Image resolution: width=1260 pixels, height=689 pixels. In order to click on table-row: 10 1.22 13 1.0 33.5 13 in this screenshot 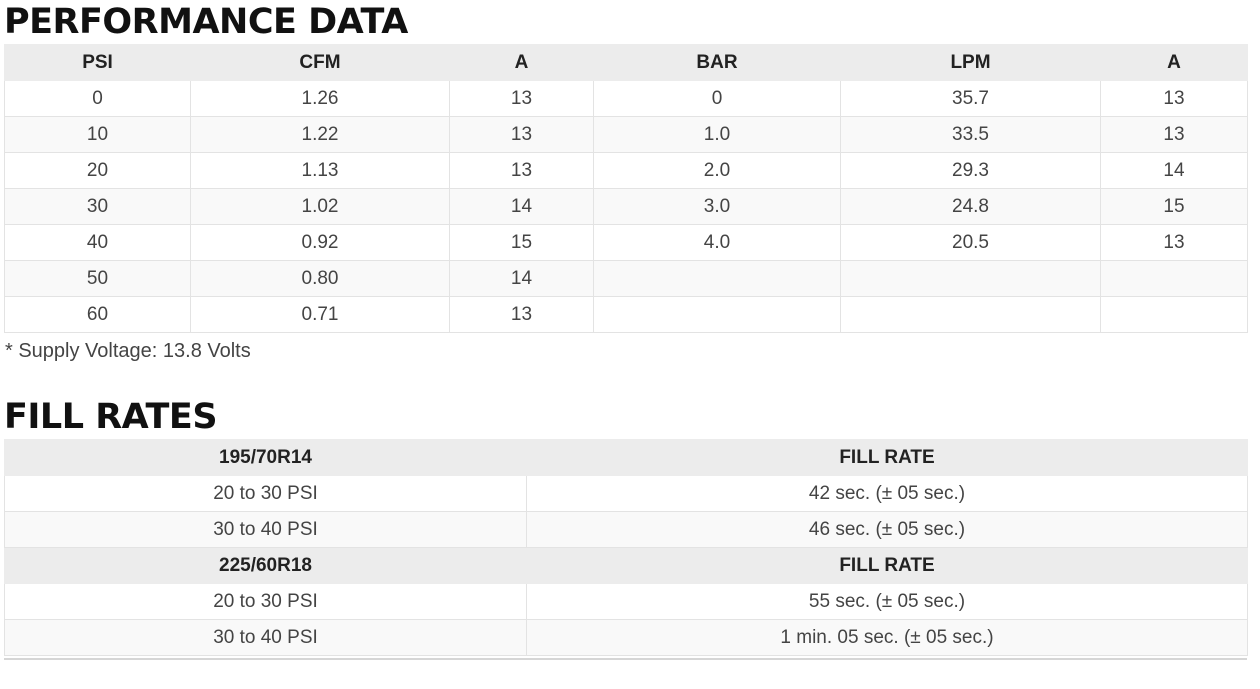, I will do `click(626, 134)`.